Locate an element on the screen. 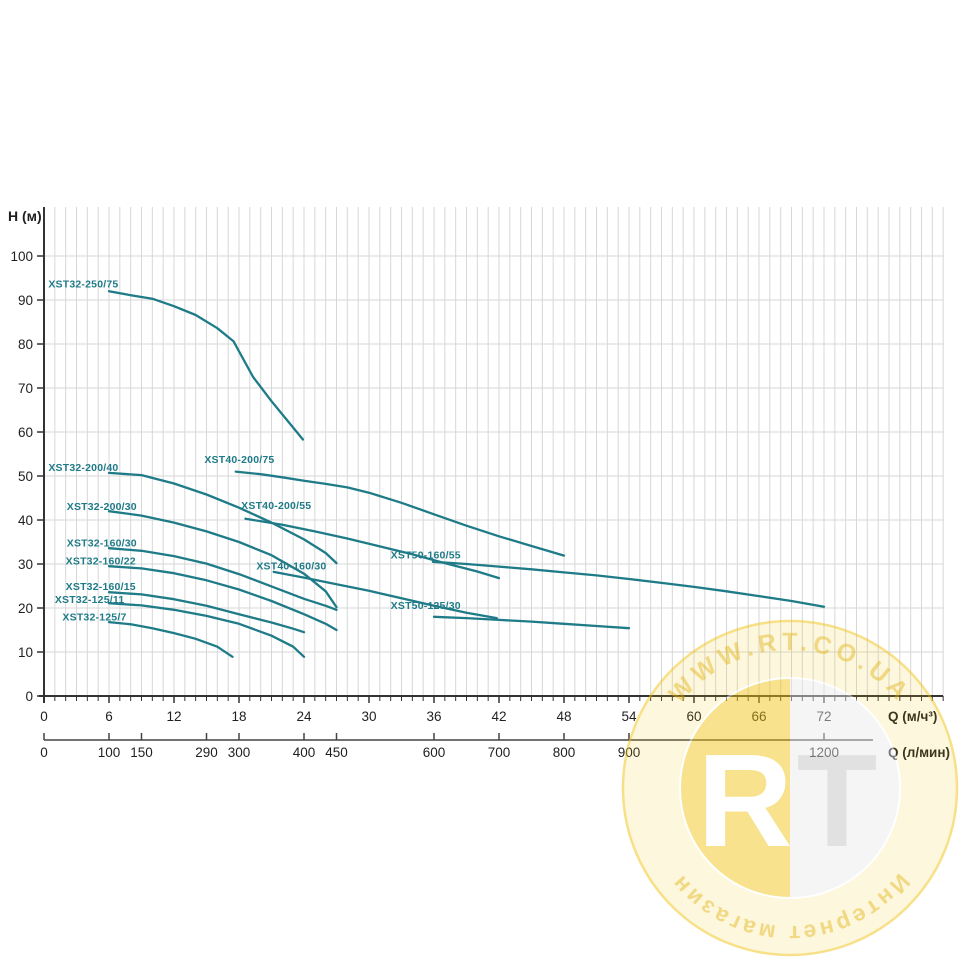 This screenshot has width=960, height=960. curve-XST50-125/30 is located at coordinates (531, 622).